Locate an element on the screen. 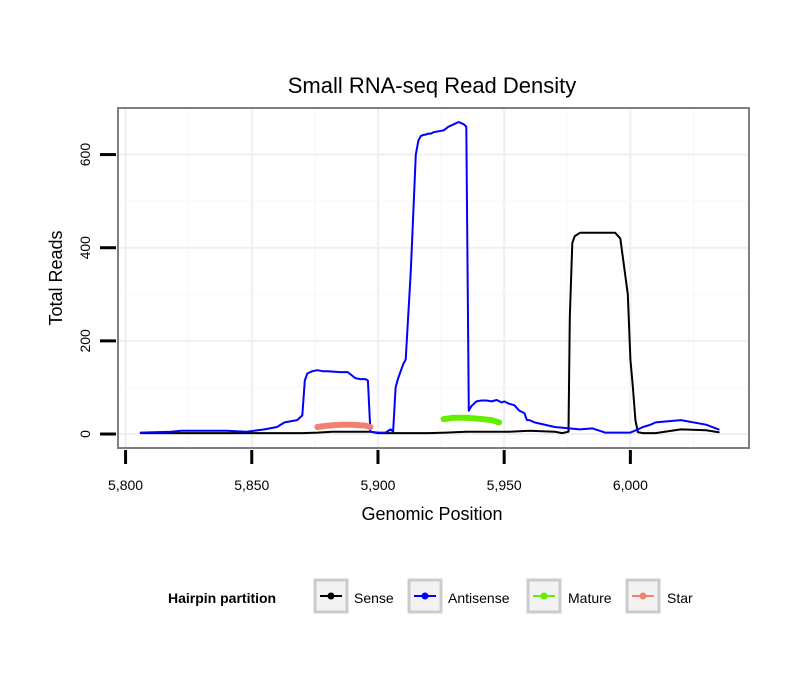 The height and width of the screenshot is (690, 810). legend-item-mature: Mature is located at coordinates (569, 596).